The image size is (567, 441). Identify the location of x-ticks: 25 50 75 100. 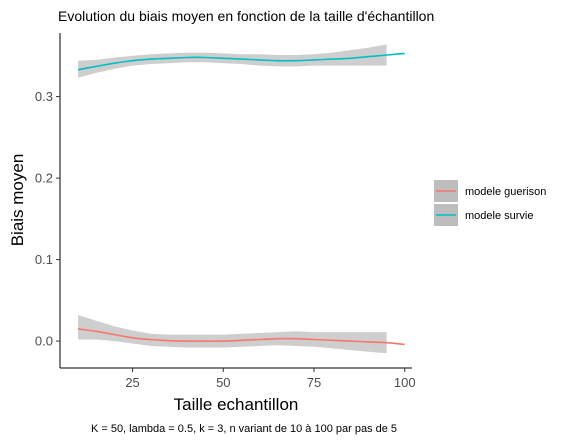
(270, 379).